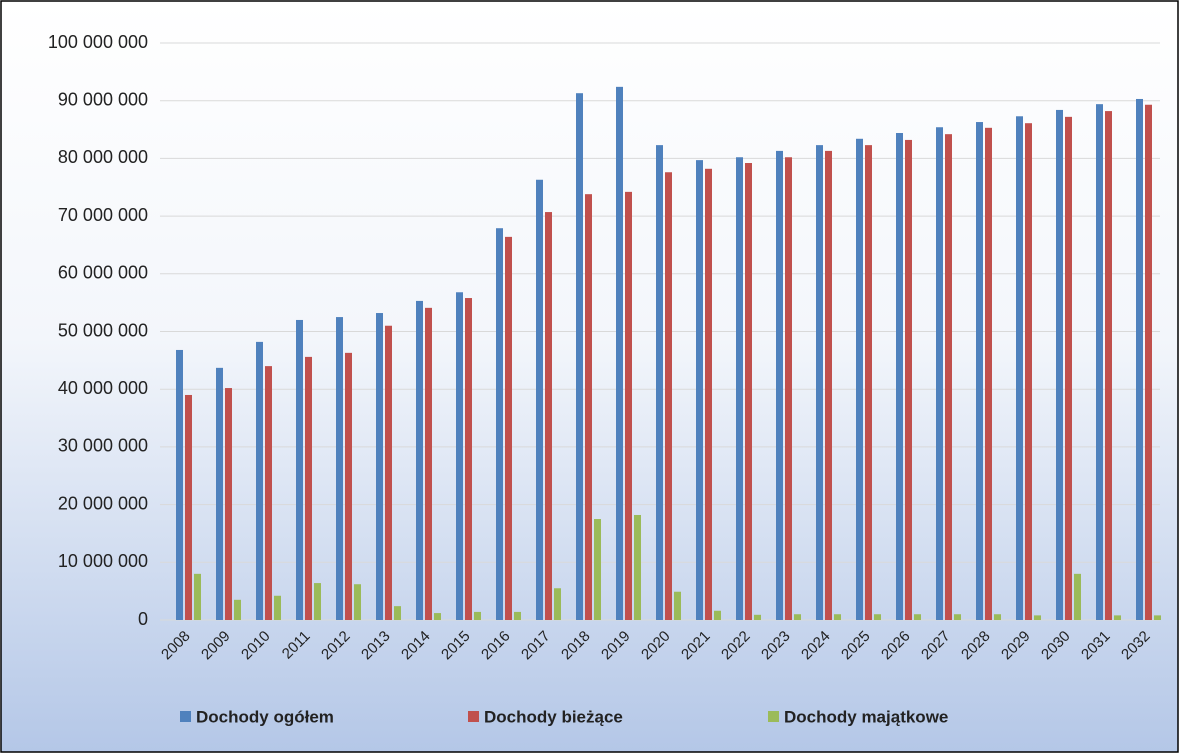 This screenshot has height=753, width=1179. I want to click on y-tick-label: 30 000 000, so click(103, 446).